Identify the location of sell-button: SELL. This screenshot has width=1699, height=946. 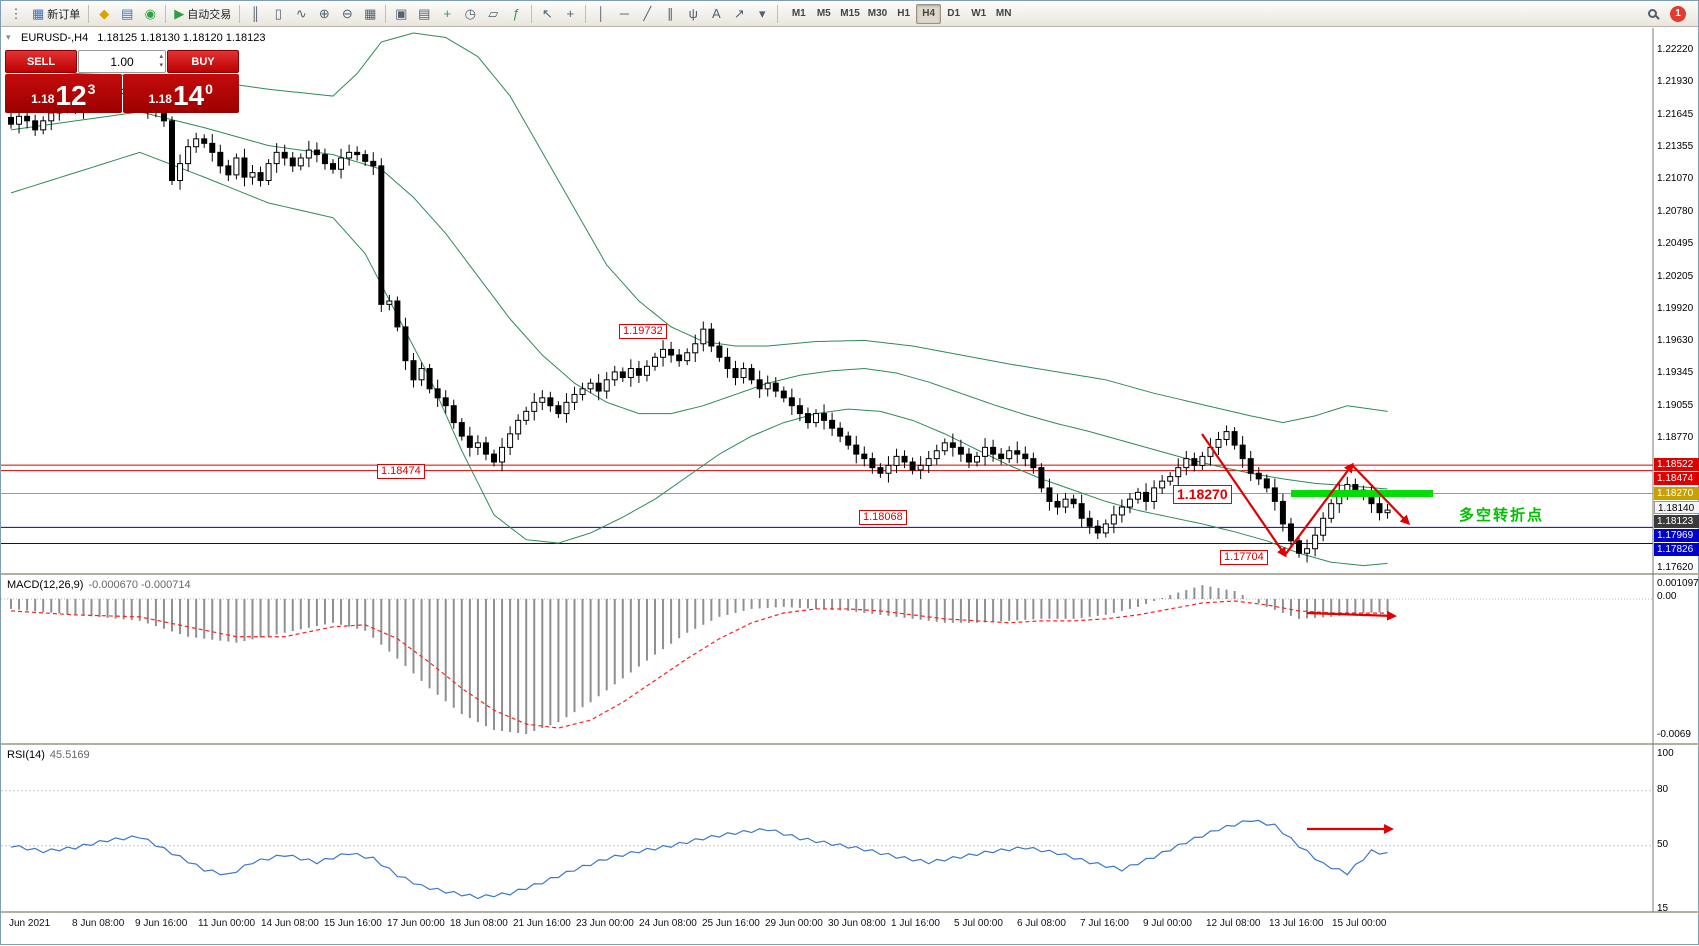
(41, 61).